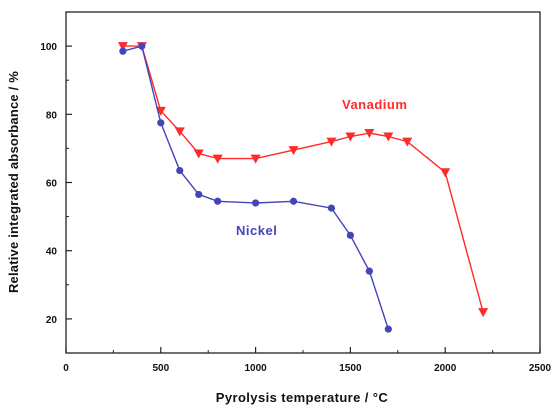  What do you see at coordinates (48, 47) in the screenshot?
I see `y-tick-label: 100` at bounding box center [48, 47].